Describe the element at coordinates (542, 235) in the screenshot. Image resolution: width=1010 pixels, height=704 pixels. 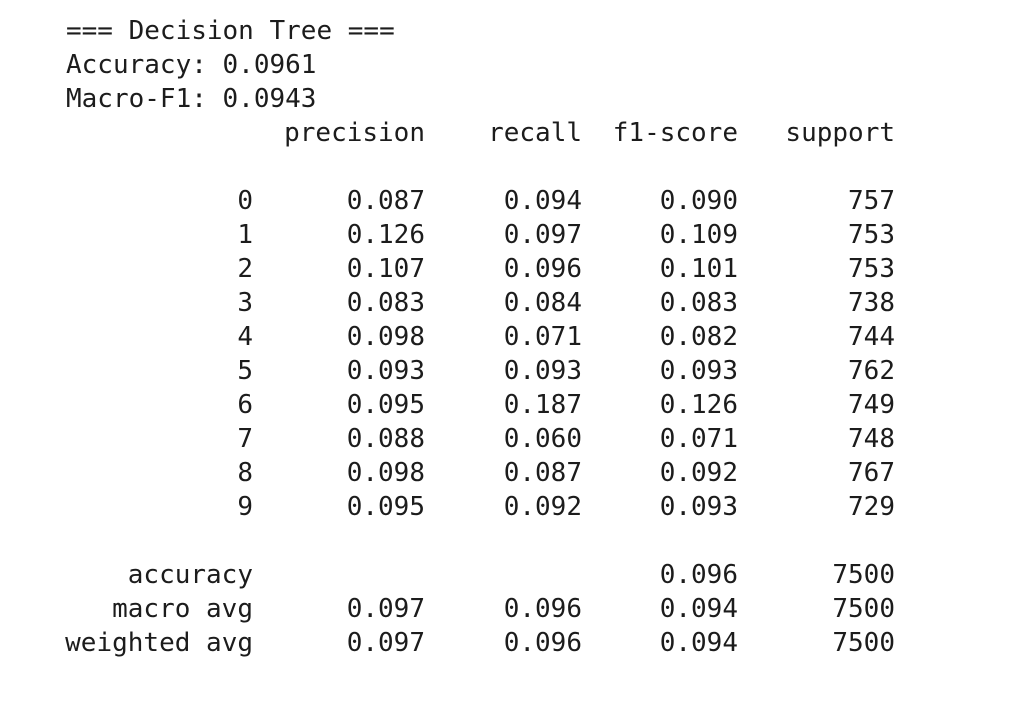
I see `recall-value: 0.097` at that location.